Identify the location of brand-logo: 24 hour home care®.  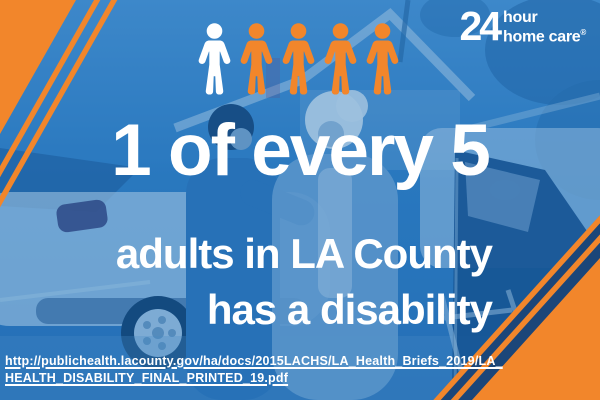
(522, 26).